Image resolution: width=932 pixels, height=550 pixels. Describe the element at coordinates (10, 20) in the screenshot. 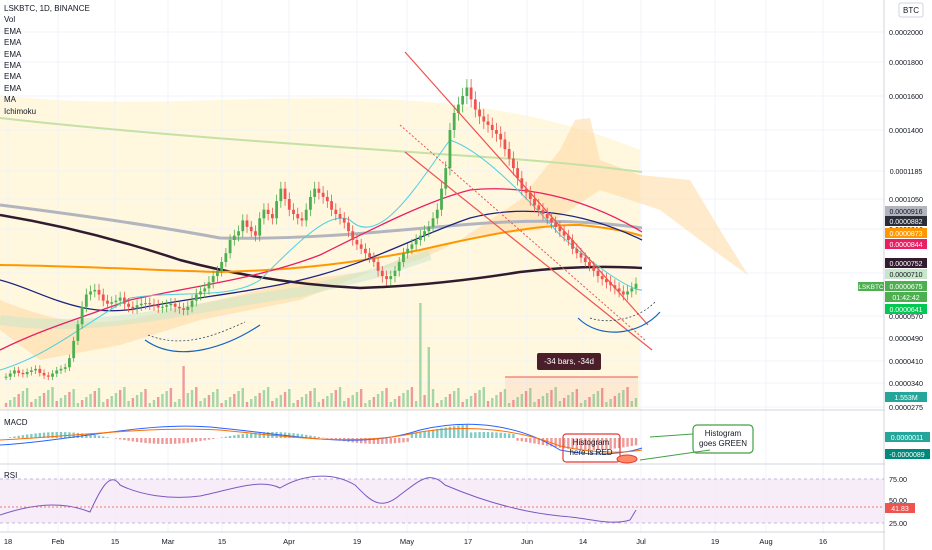

I see `legend-vol: Vol` at that location.